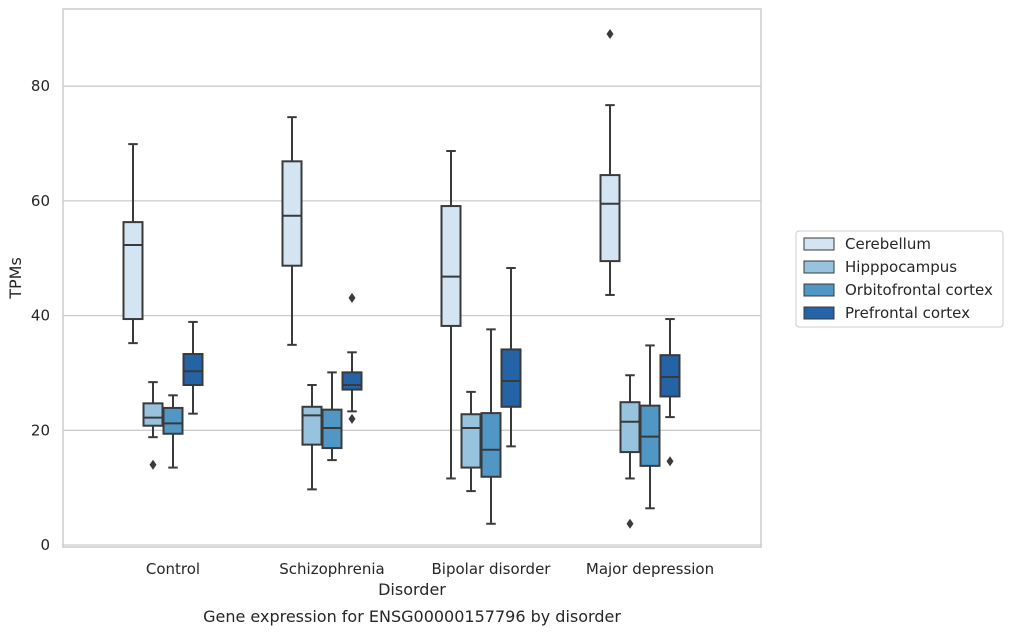  What do you see at coordinates (907, 313) in the screenshot?
I see `legend-label-3: Prefrontal cortex` at bounding box center [907, 313].